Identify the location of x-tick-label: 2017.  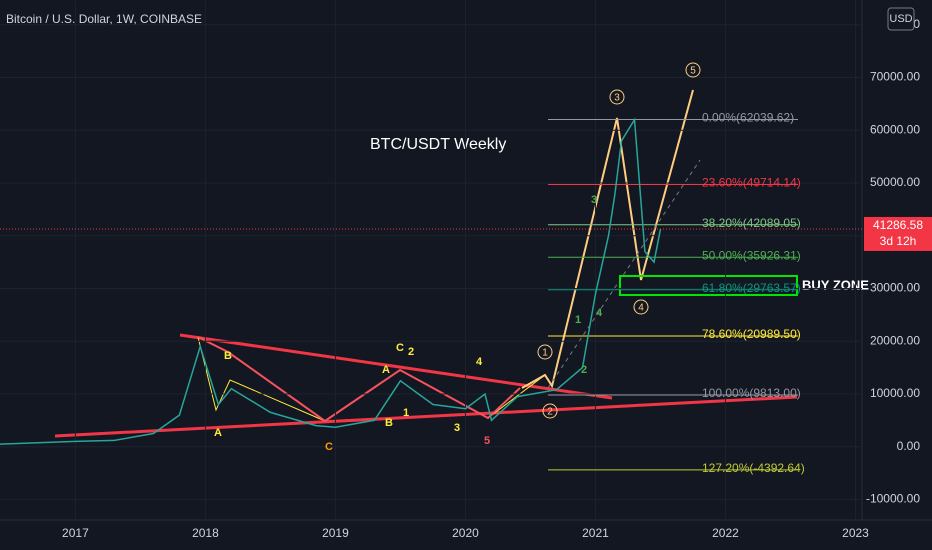
(75, 533).